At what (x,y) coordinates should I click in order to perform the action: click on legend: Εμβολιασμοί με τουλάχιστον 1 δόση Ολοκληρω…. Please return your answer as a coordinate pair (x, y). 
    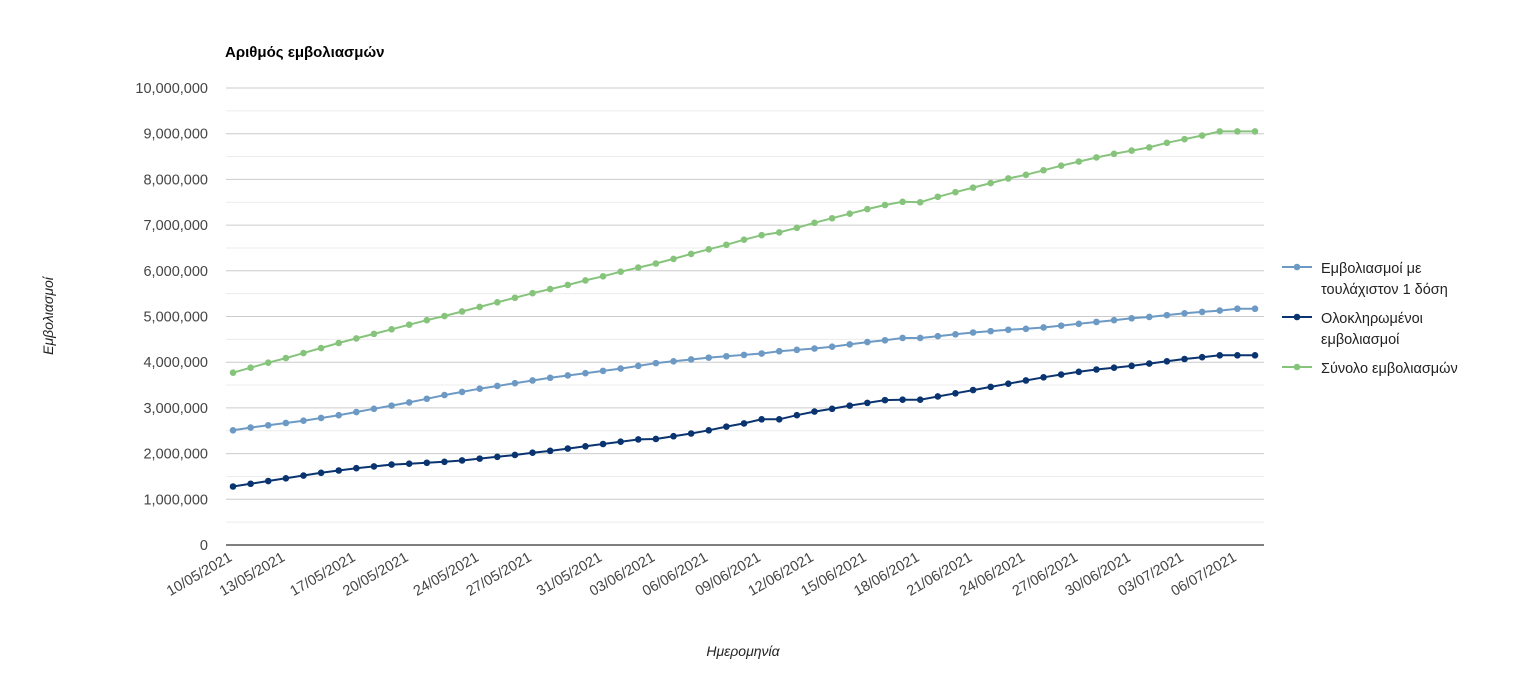
    Looking at the image, I should click on (1370, 319).